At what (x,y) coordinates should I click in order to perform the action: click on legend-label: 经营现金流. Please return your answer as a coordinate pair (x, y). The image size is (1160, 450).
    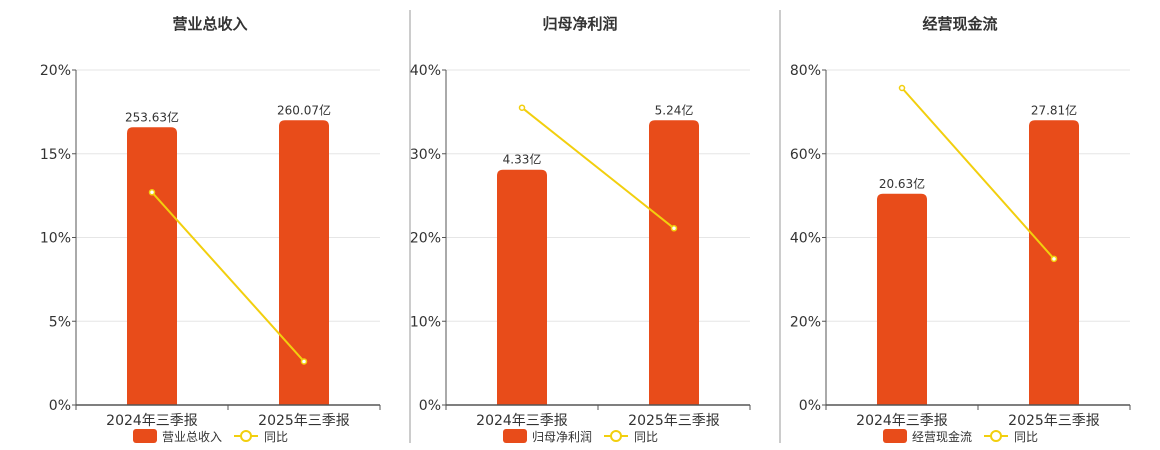
    Looking at the image, I should click on (942, 436).